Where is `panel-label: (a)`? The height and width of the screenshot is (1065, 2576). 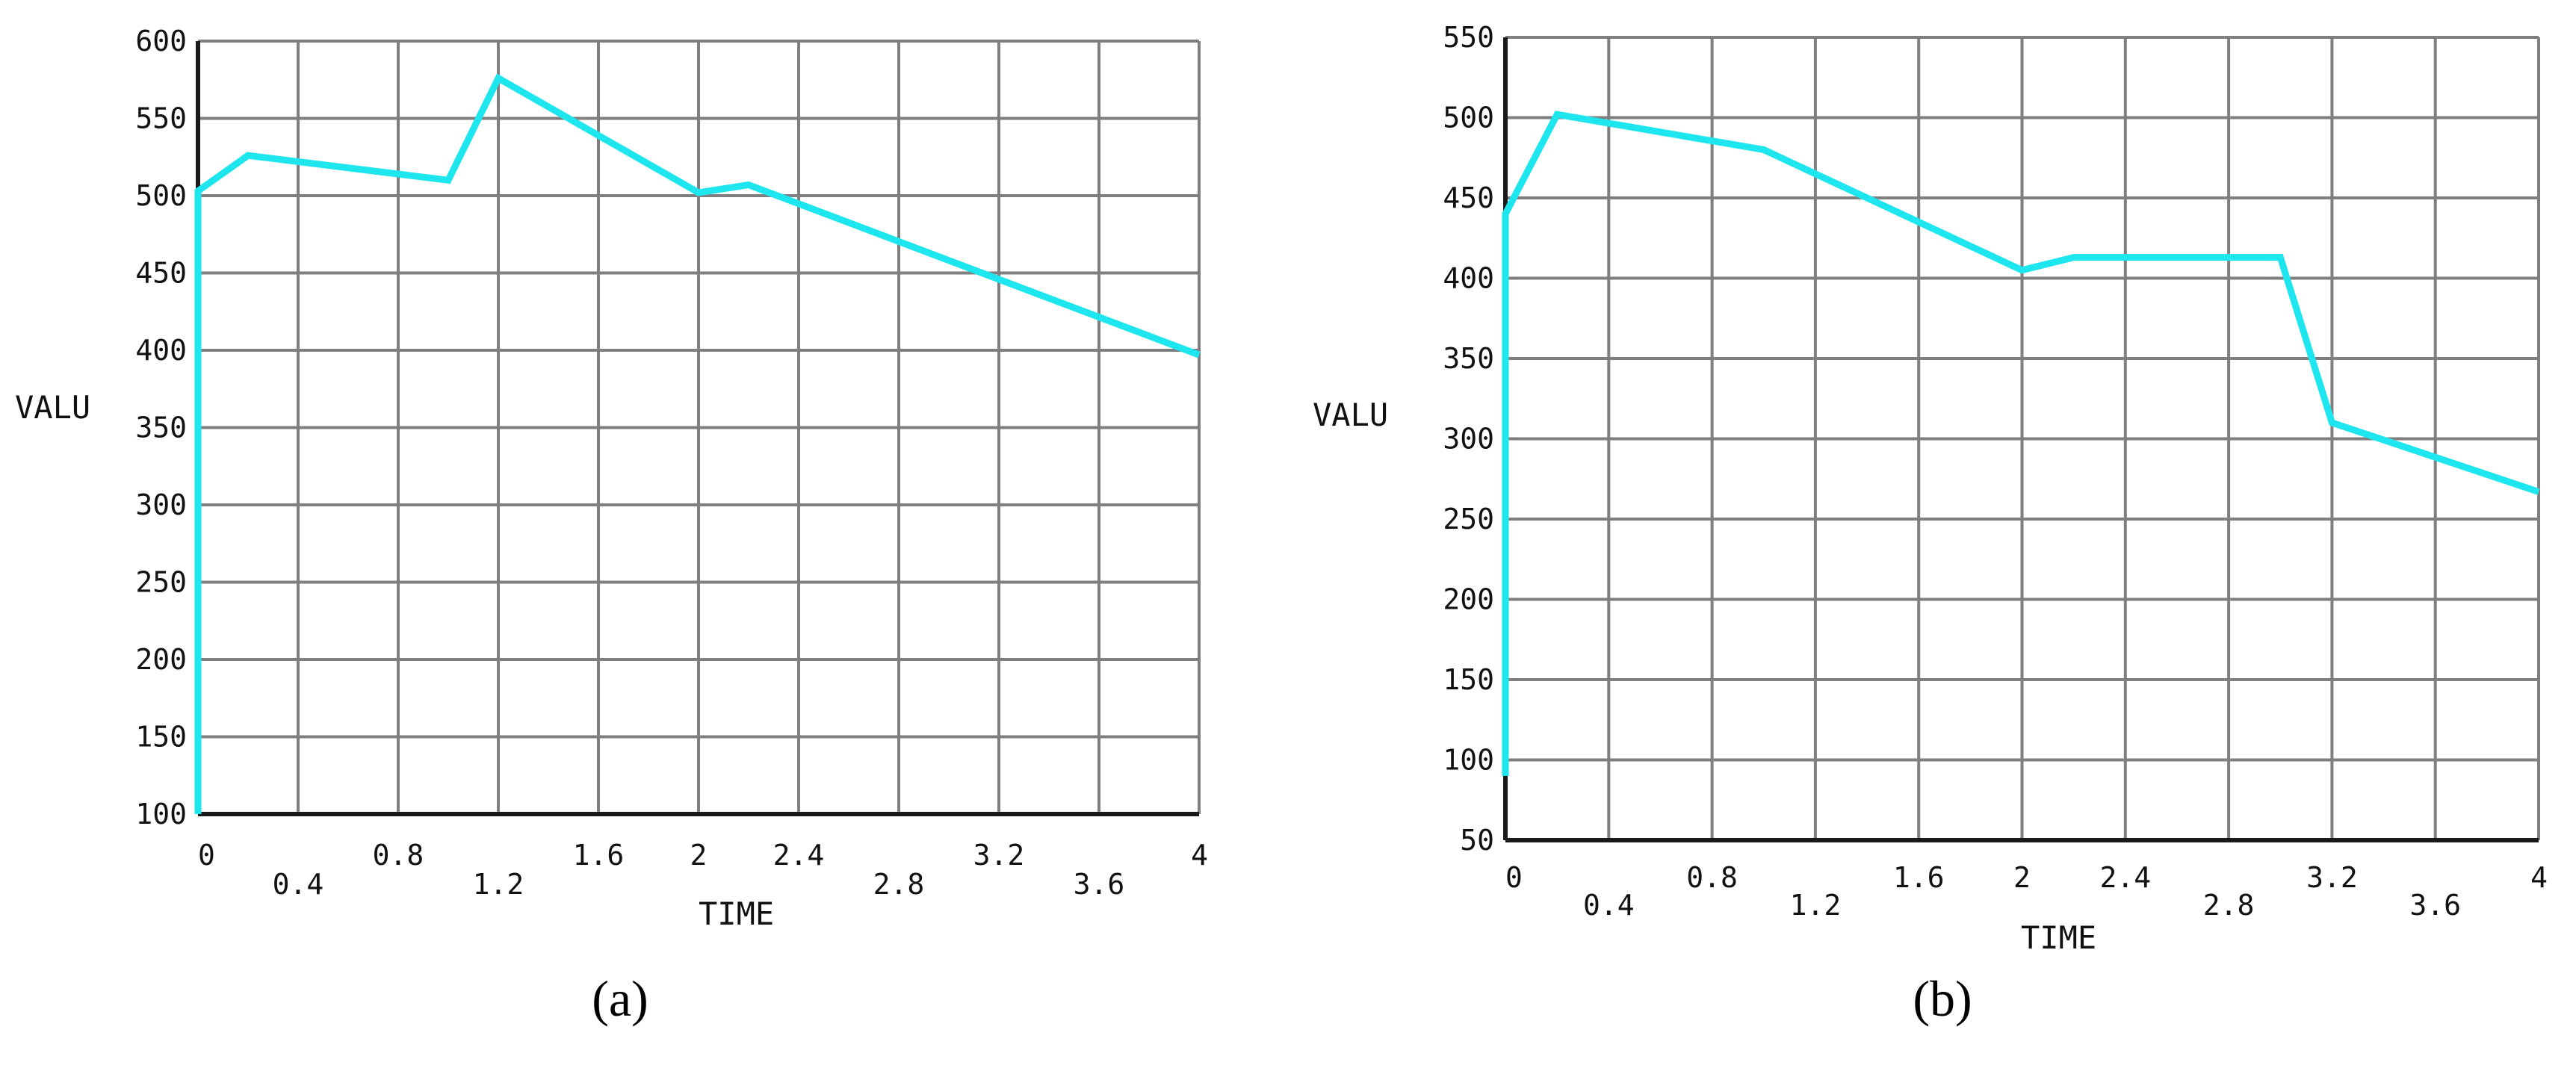 panel-label: (a) is located at coordinates (620, 998).